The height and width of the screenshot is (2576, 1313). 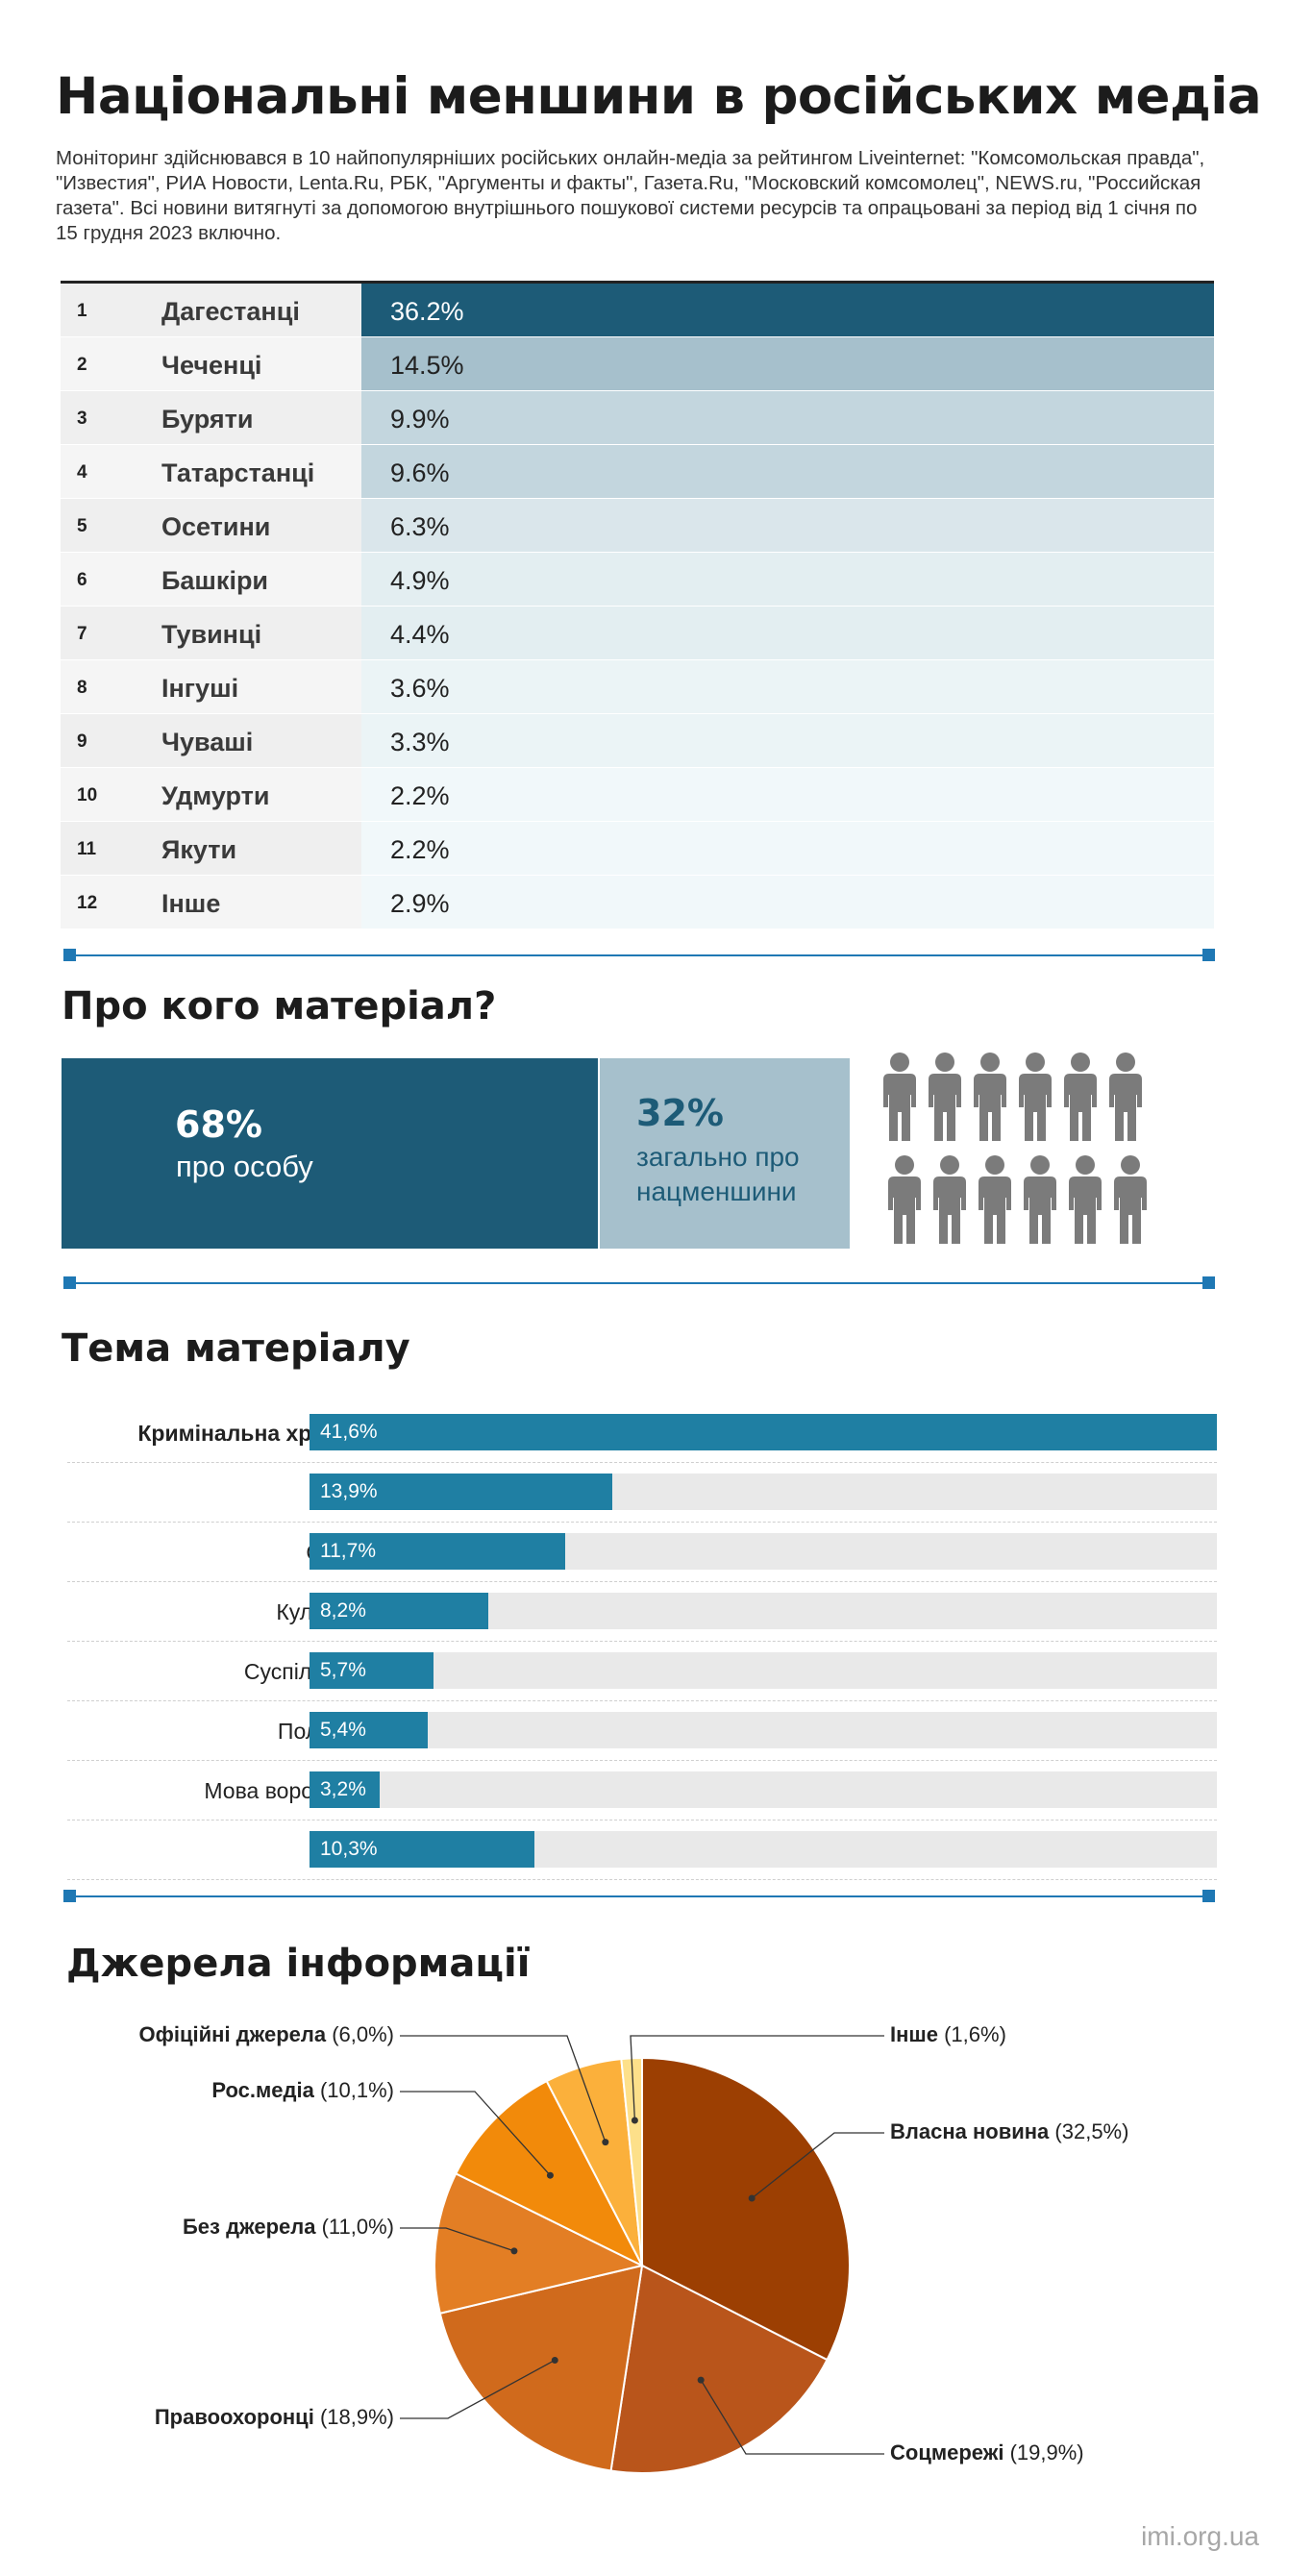 I want to click on row-label-cell: 7 Тувинці, so click(x=211, y=633).